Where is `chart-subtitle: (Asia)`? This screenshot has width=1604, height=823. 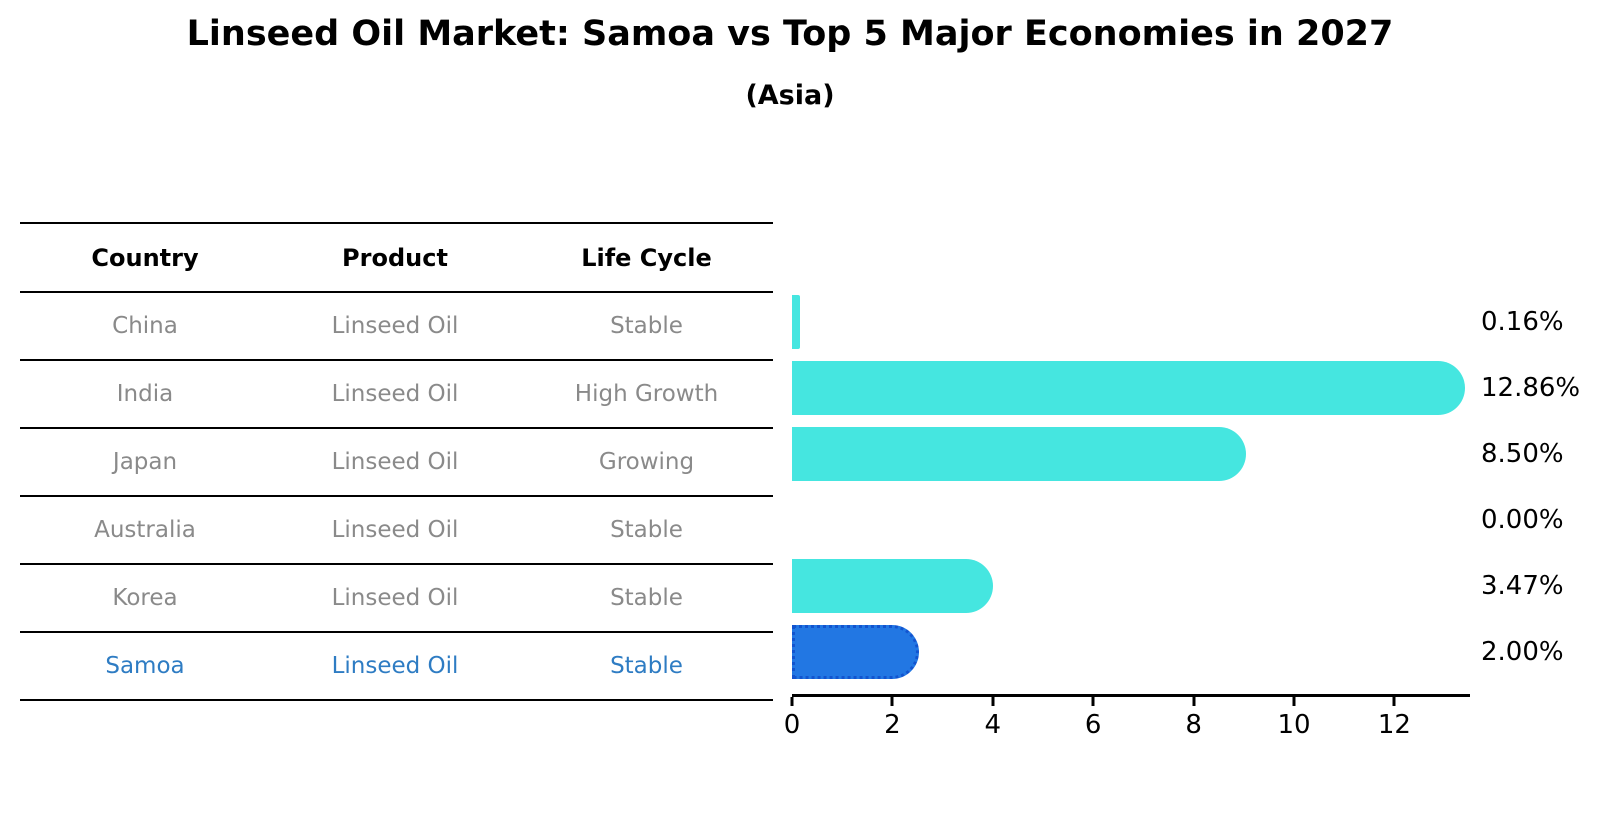
chart-subtitle: (Asia) is located at coordinates (790, 95).